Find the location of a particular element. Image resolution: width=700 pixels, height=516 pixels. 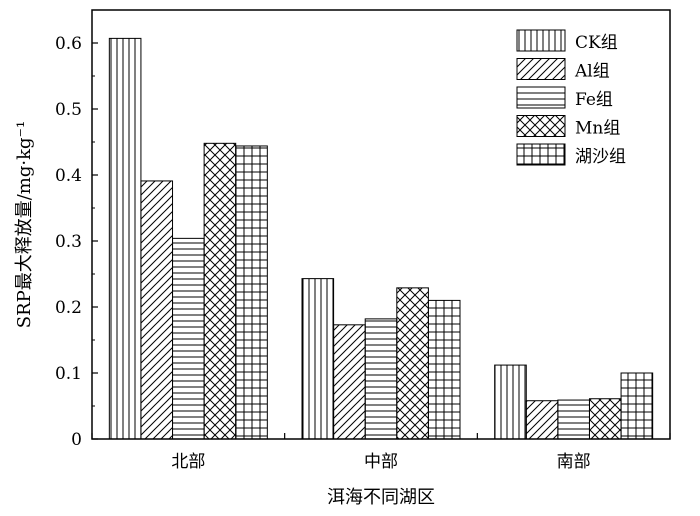

legend-label-4: 湖沙组 is located at coordinates (600, 157).